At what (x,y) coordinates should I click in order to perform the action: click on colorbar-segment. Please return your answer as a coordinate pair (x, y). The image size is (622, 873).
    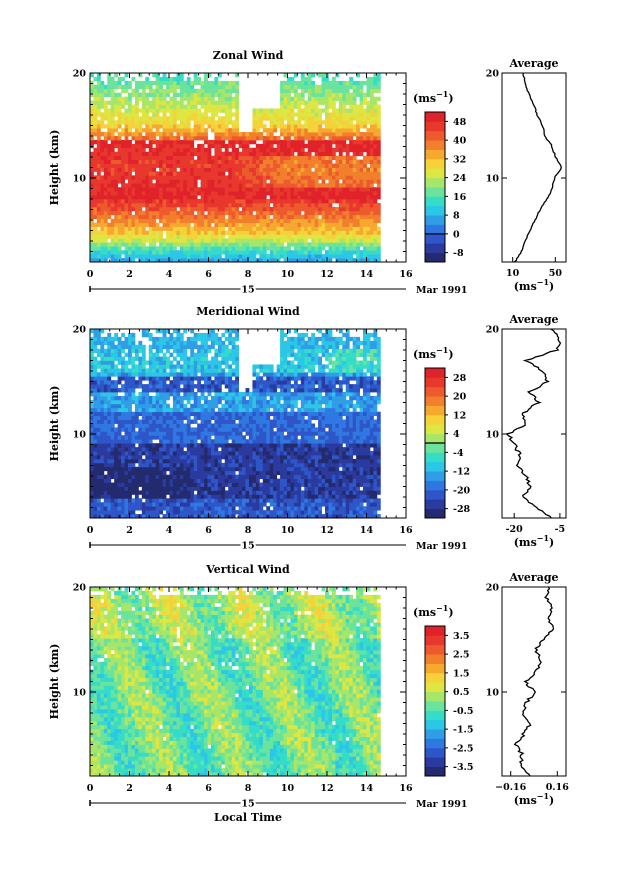
    Looking at the image, I should click on (435, 173).